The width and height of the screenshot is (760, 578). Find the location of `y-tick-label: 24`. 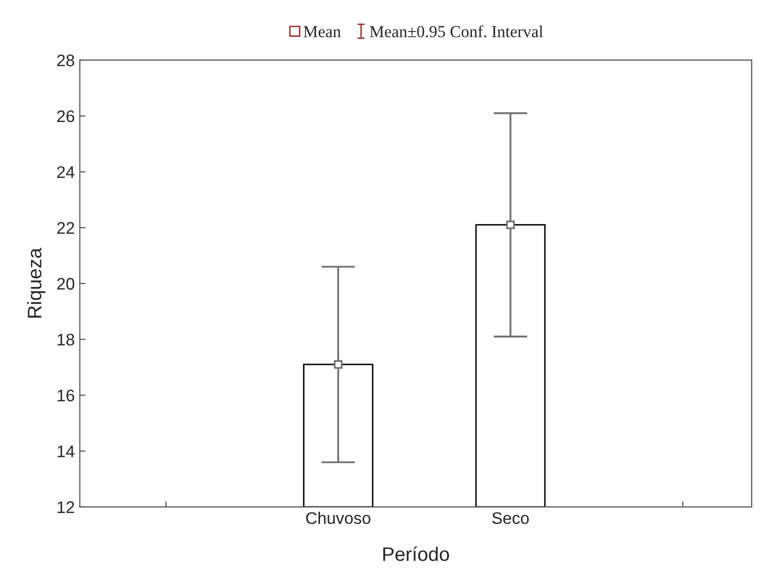

y-tick-label: 24 is located at coordinates (65, 172).